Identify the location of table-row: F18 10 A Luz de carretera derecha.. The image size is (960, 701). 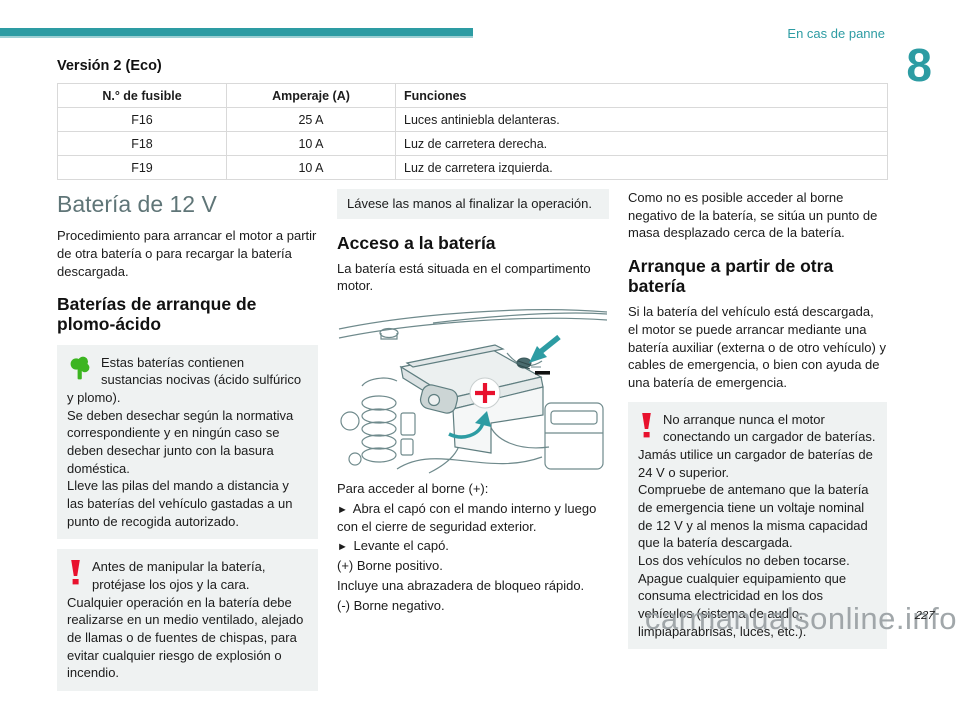
(472, 143).